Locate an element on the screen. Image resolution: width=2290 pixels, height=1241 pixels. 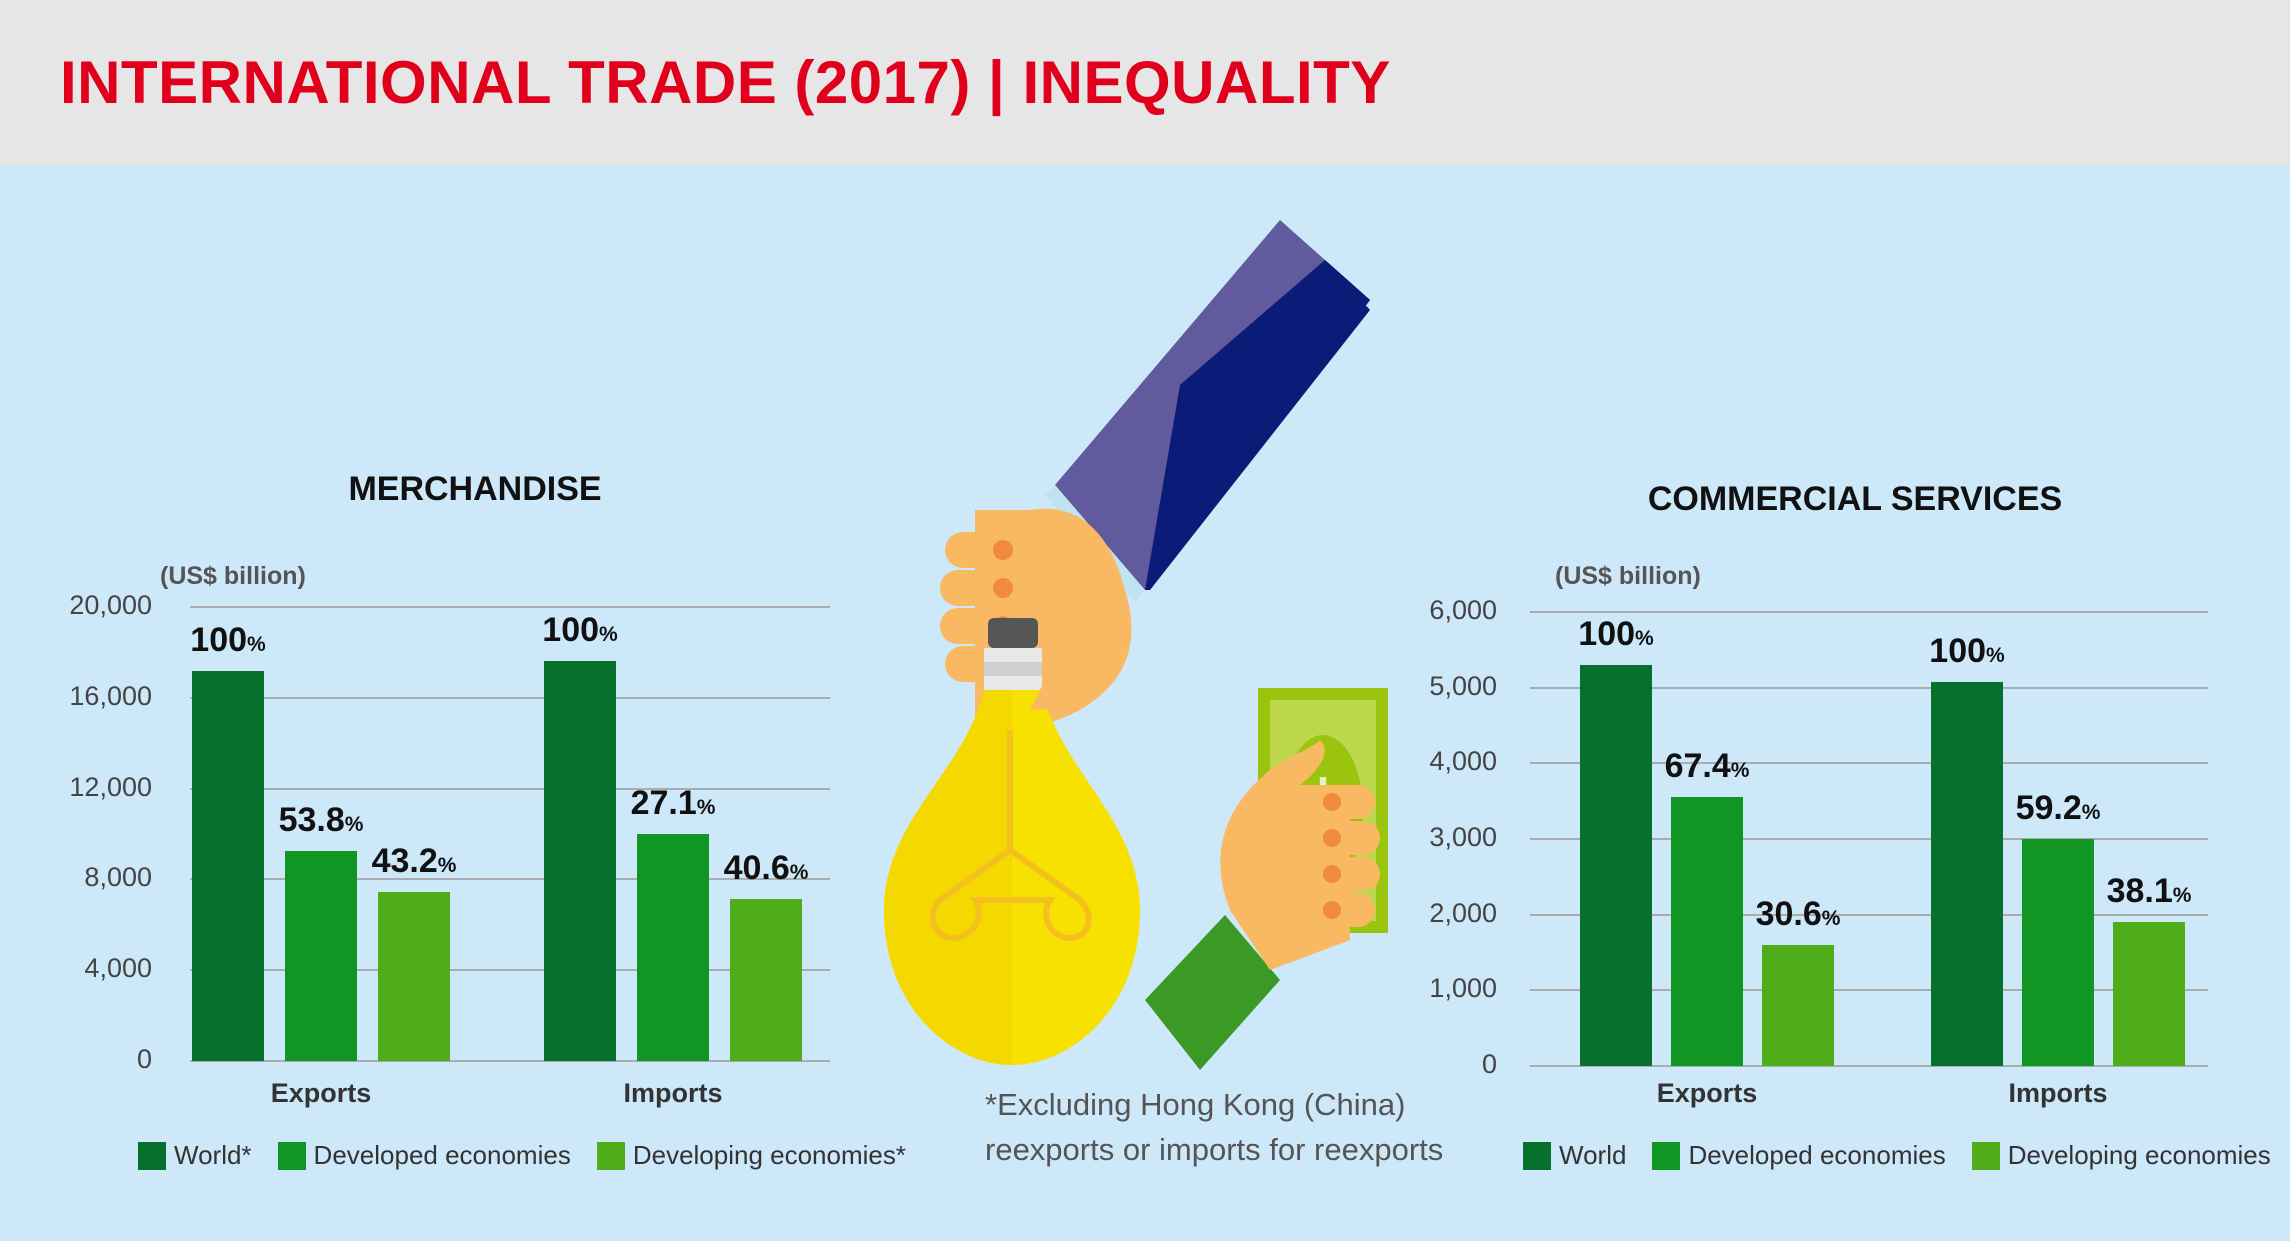
percent-value: 30.6 is located at coordinates (1788, 913).